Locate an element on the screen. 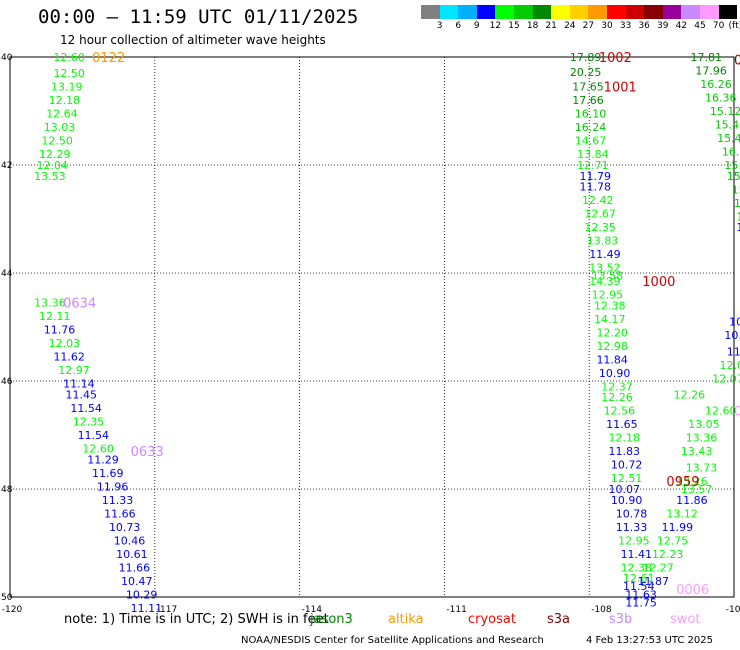 The image size is (740, 650). legend-tick-label: 24 is located at coordinates (570, 26).